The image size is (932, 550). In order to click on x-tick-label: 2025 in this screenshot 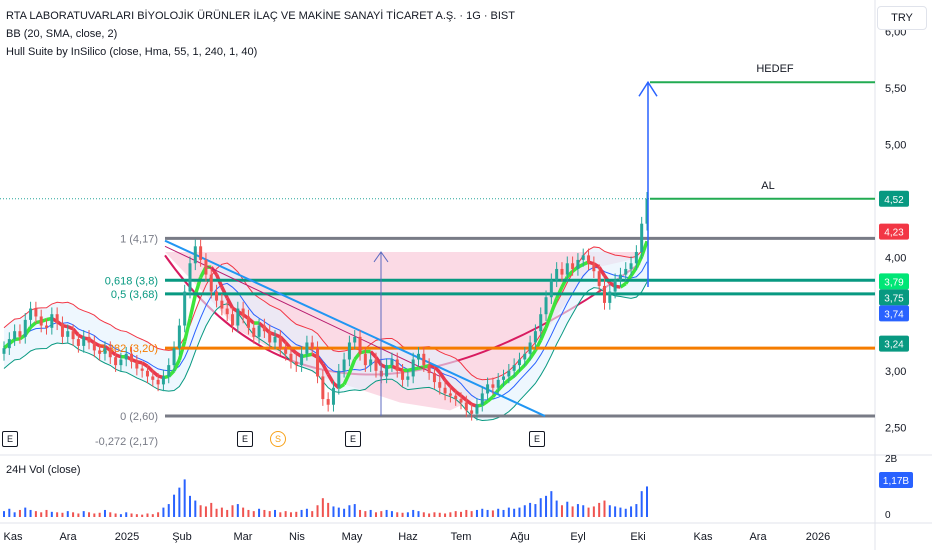, I will do `click(127, 537)`.